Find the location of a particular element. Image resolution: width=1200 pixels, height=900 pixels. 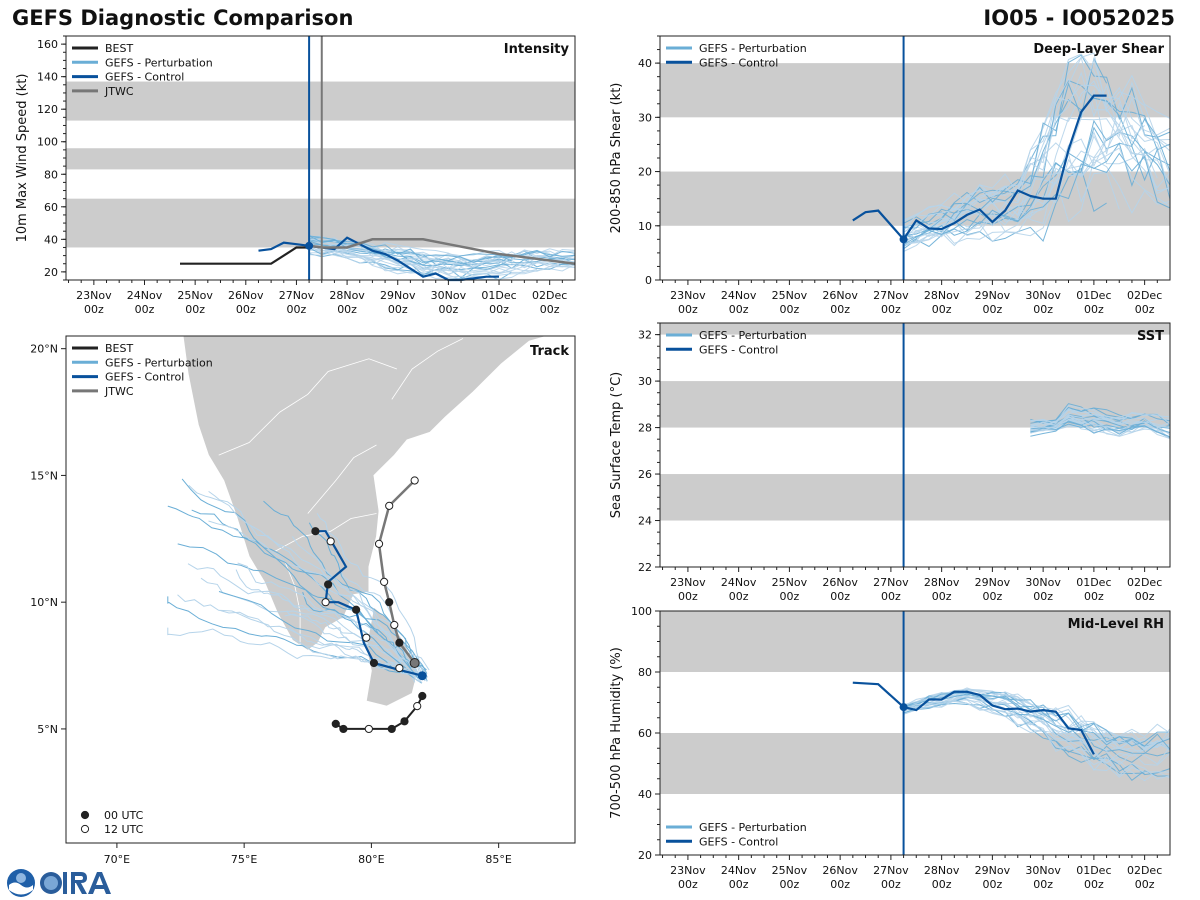

y-tick-label: 120 is located at coordinates (47, 109).